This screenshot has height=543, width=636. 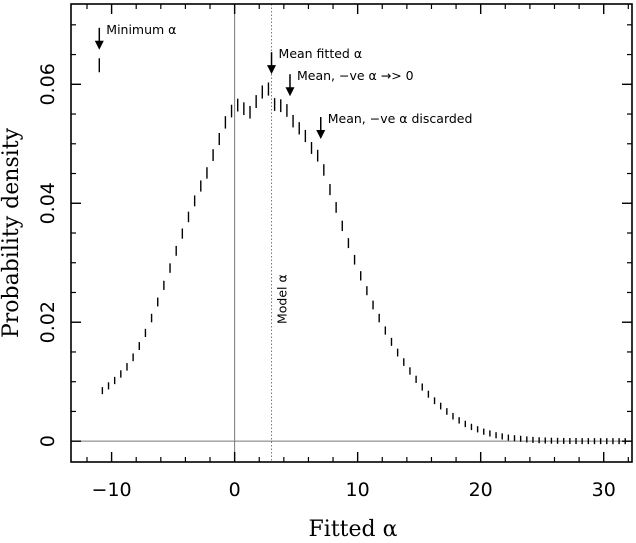 What do you see at coordinates (112, 490) in the screenshot?
I see `x-tick-label: −10` at bounding box center [112, 490].